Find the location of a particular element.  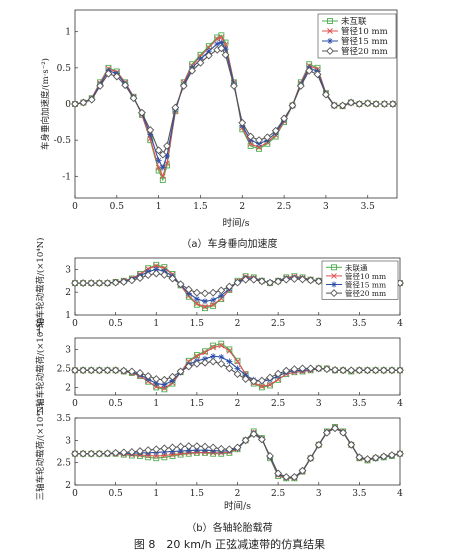

y-axis-title: 二轴车轮动载荷/(×10⁴N) is located at coordinates (40, 367).